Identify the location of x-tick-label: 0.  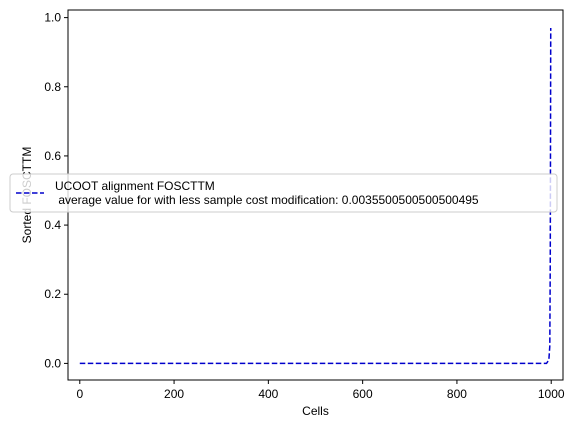
(79, 394).